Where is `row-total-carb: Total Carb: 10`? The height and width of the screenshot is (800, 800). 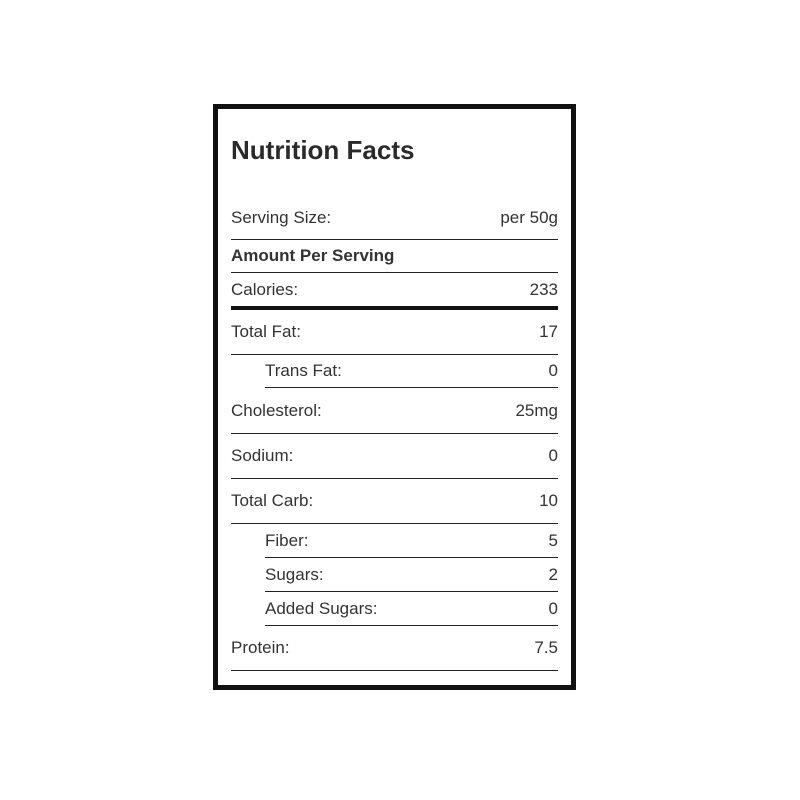 row-total-carb: Total Carb: 10 is located at coordinates (394, 501).